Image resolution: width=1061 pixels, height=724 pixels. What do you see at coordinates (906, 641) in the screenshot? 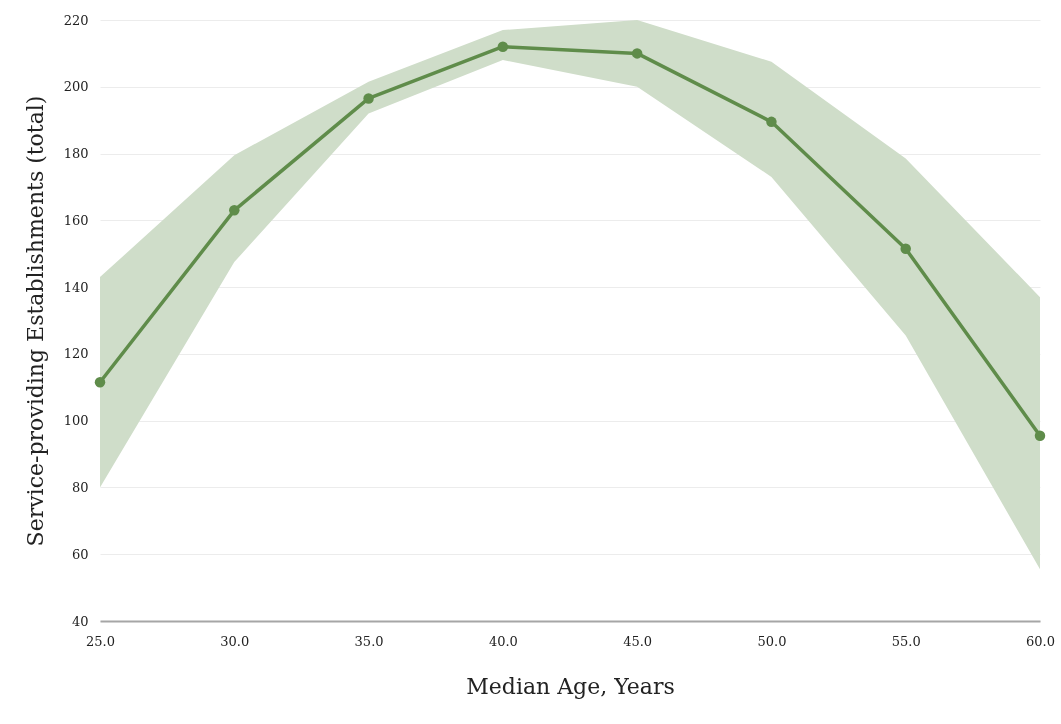
I see `x-tick-label: 55.0` at bounding box center [906, 641].